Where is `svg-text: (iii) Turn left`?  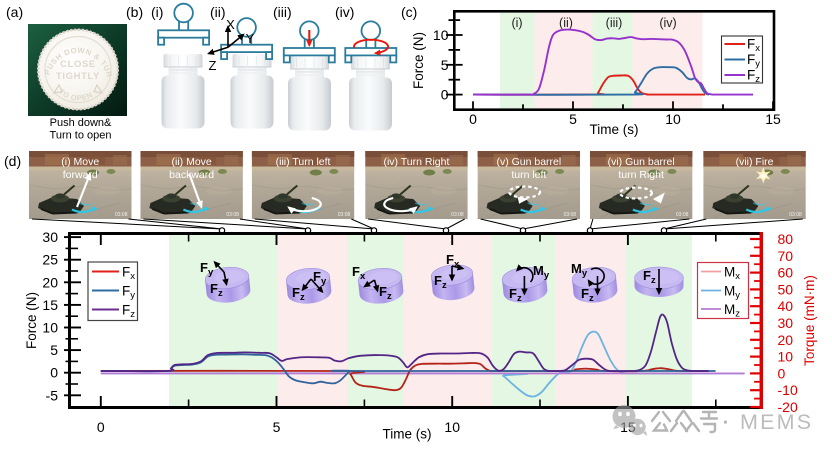 svg-text: (iii) Turn left is located at coordinates (303, 162).